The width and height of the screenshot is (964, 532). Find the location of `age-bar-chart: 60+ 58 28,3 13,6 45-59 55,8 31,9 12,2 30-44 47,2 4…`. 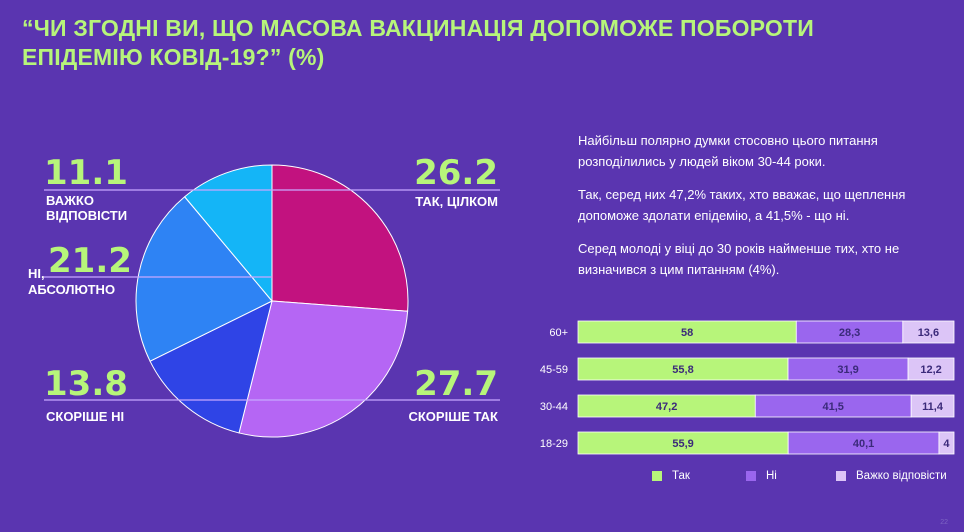

age-bar-chart: 60+ 58 28,3 13,6 45-59 55,8 31,9 12,2 30-44 47,2 4… is located at coordinates (747, 387).